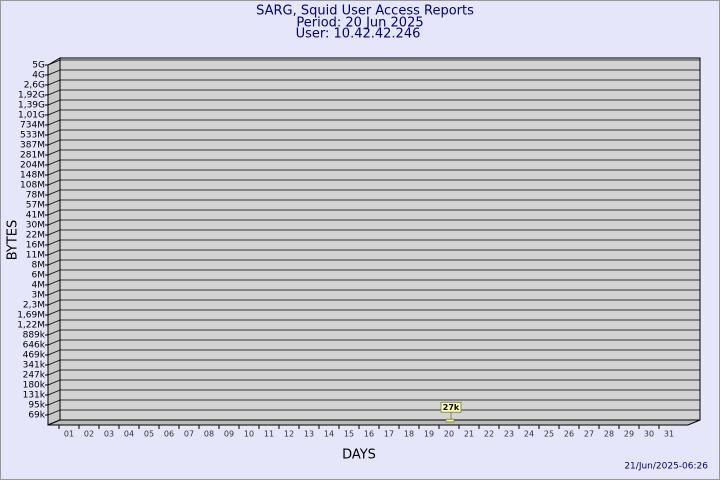 The width and height of the screenshot is (720, 480). What do you see at coordinates (34, 306) in the screenshot?
I see `y-tick-label: 2,3M` at bounding box center [34, 306].